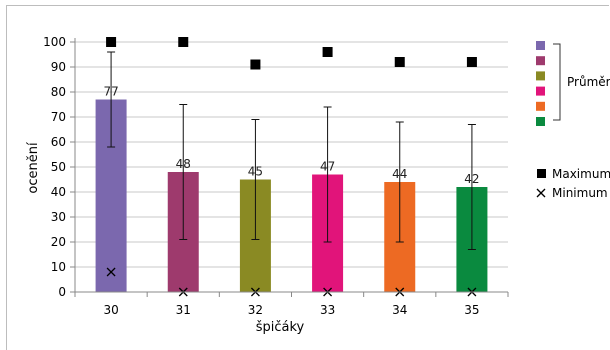 The height and width of the screenshot is (350, 610). I want to click on legend: Průměr Maximum Minimum, so click(573, 120).